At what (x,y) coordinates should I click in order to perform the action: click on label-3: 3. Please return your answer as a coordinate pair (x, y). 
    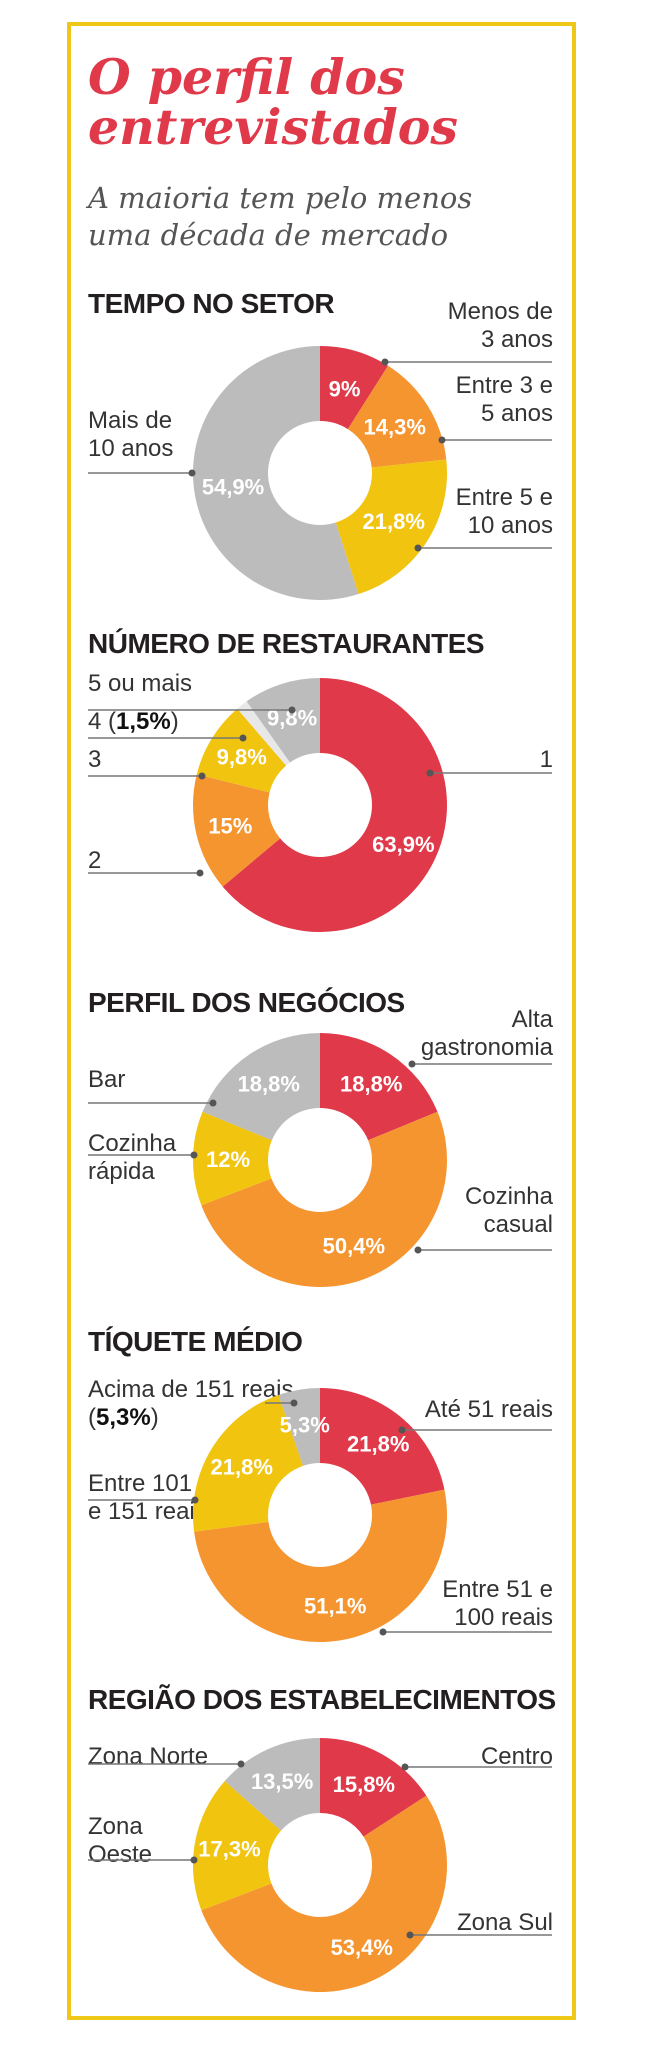
    Looking at the image, I should click on (95, 759).